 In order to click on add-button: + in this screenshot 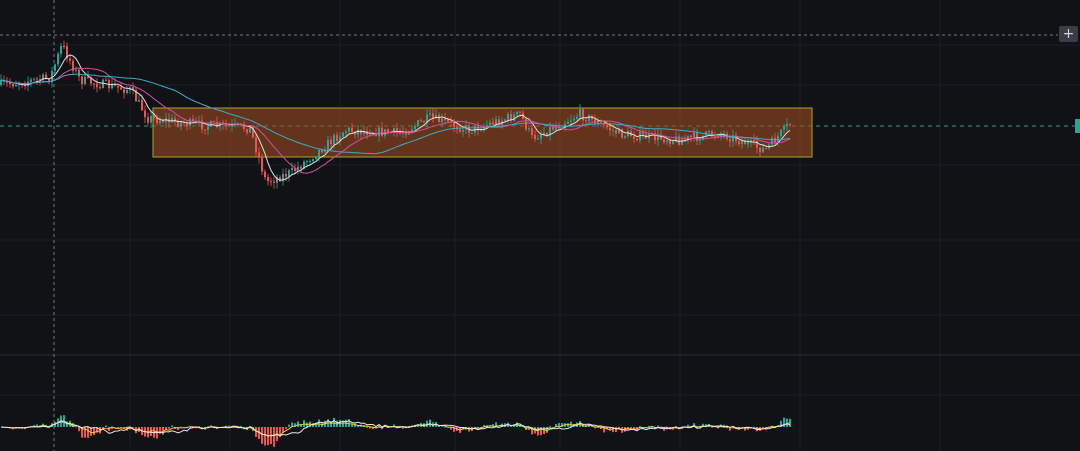, I will do `click(1068, 34)`.